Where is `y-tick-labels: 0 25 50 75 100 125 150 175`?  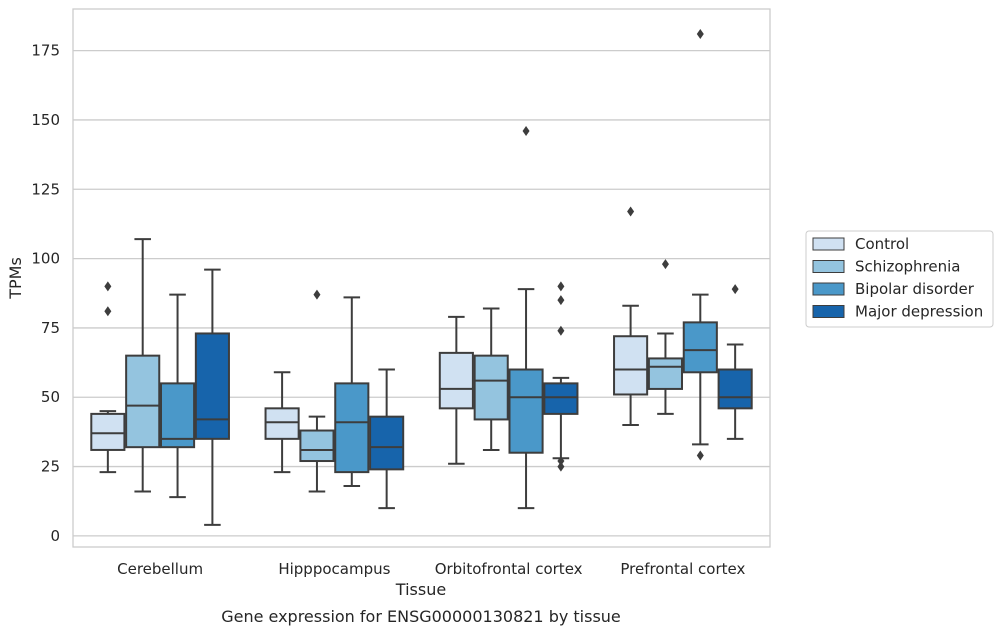 y-tick-labels: 0 25 50 75 100 125 150 175 is located at coordinates (45, 293).